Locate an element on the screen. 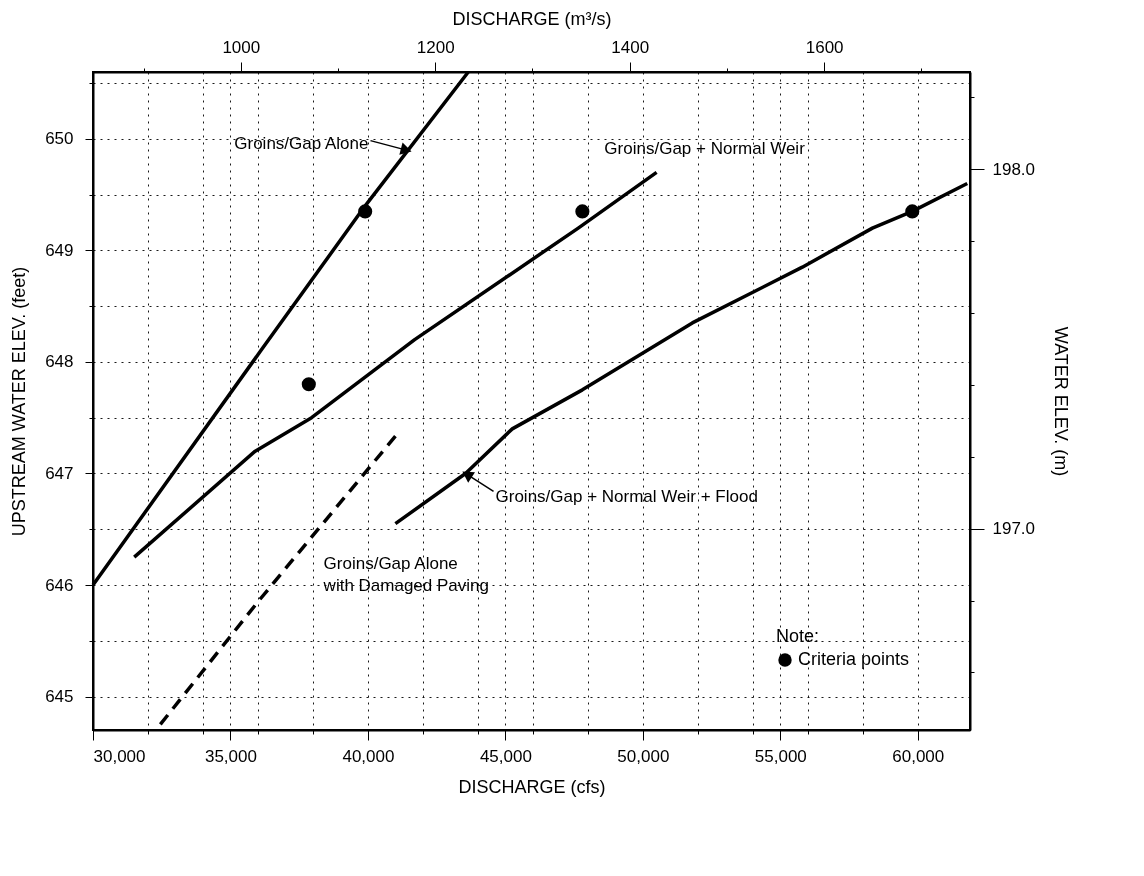 This screenshot has width=1144, height=876. x-tick-label: 40,000 is located at coordinates (368, 756).